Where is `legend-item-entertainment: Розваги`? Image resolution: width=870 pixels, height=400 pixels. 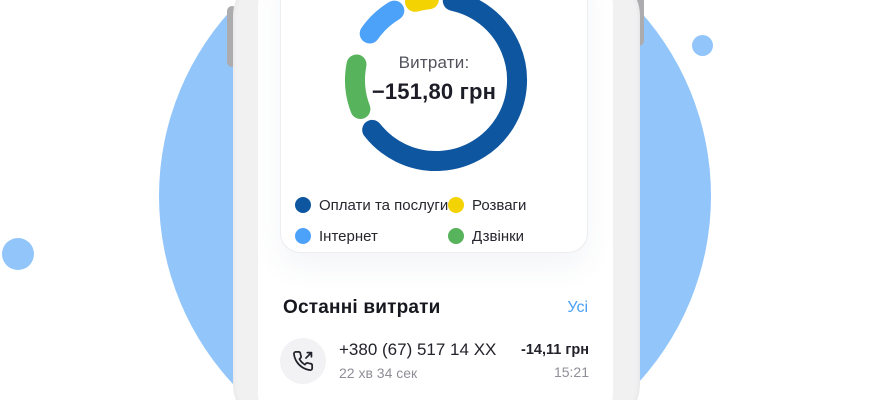 legend-item-entertainment: Розваги is located at coordinates (487, 205).